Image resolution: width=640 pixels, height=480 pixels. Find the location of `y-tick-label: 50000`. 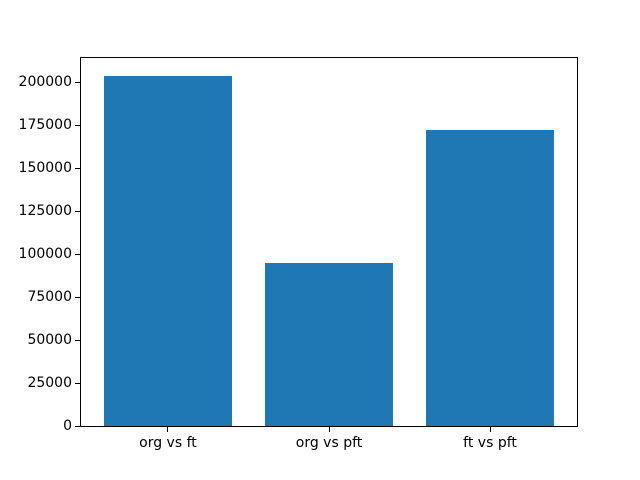

y-tick-label: 50000 is located at coordinates (49, 340).